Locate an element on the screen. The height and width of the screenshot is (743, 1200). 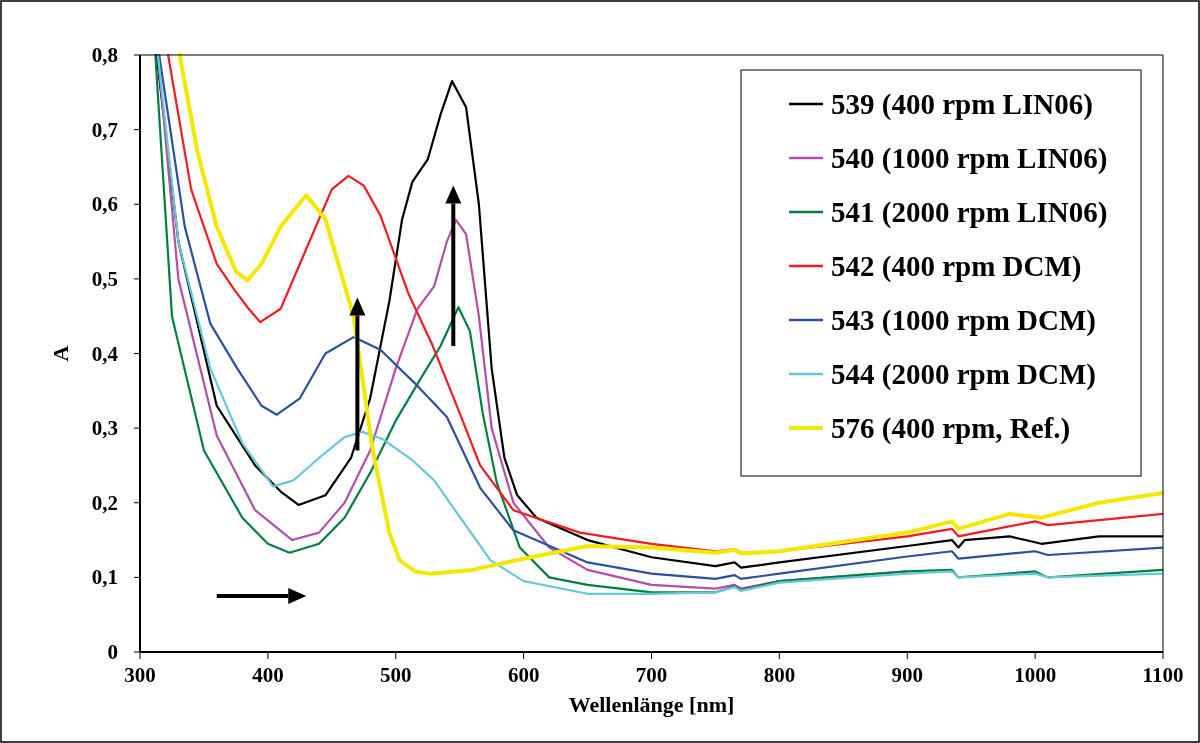
y-tick-label: 0,3 is located at coordinates (104, 428).